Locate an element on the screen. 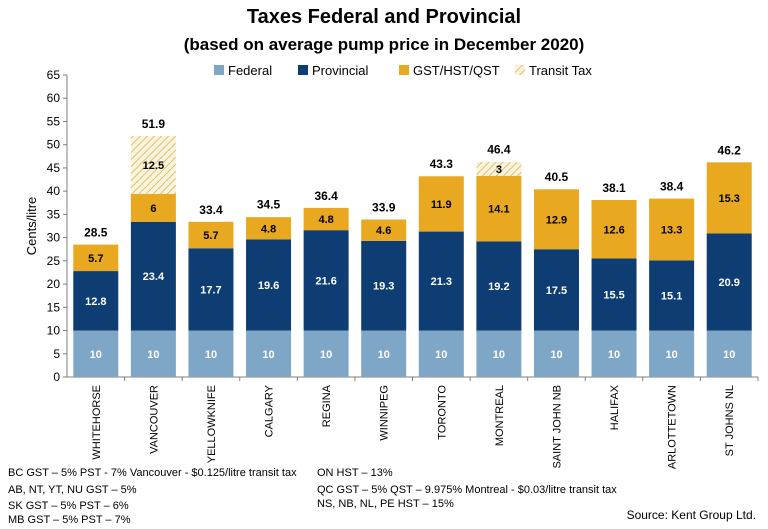  data-label: 12.9 is located at coordinates (556, 220).